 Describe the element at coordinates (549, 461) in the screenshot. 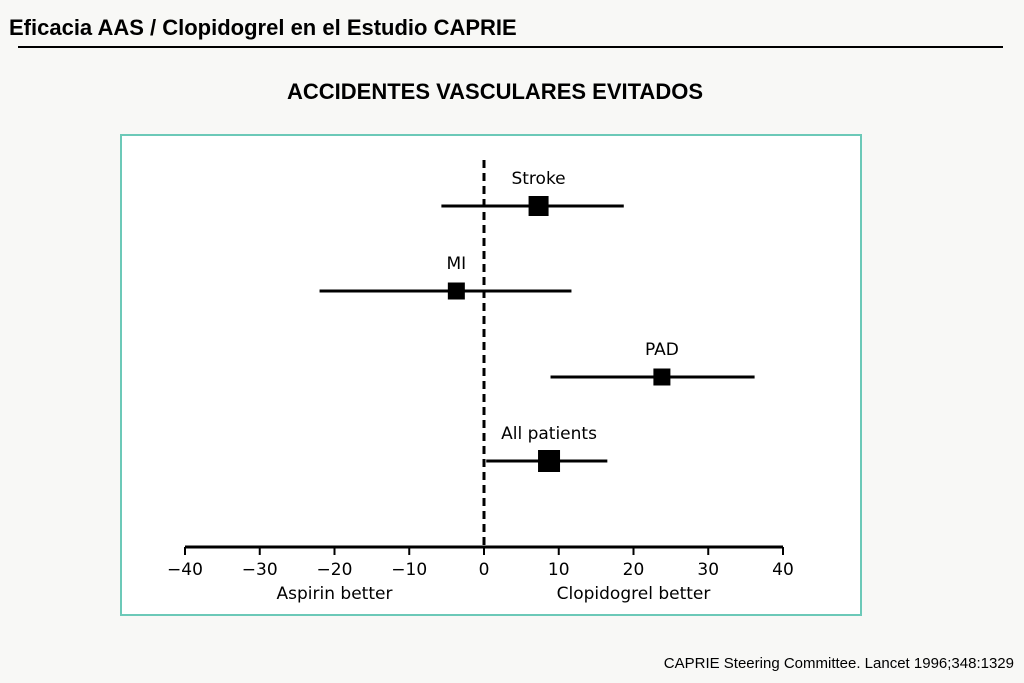

I see `point-estimate-all-patients` at that location.